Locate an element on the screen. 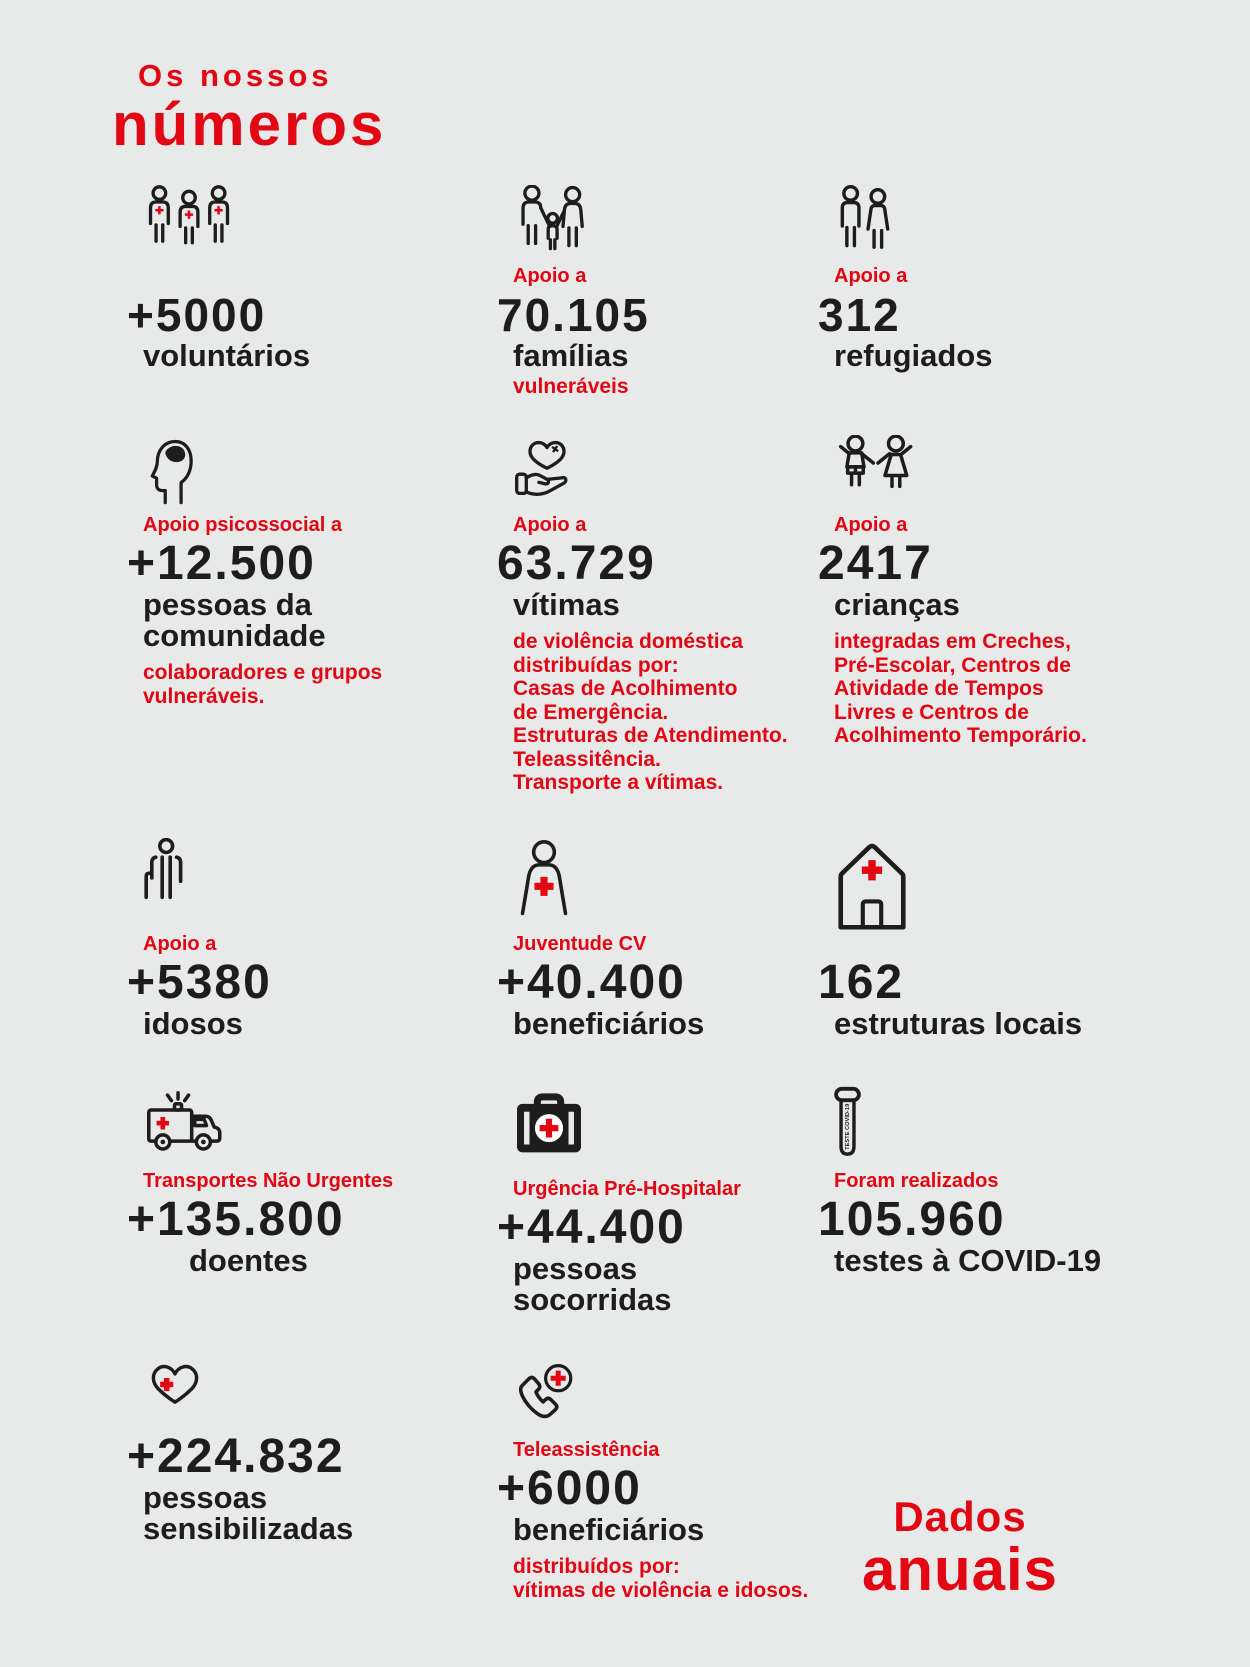 The image size is (1250, 1667). stat-unit: vítimas is located at coordinates (566, 604).